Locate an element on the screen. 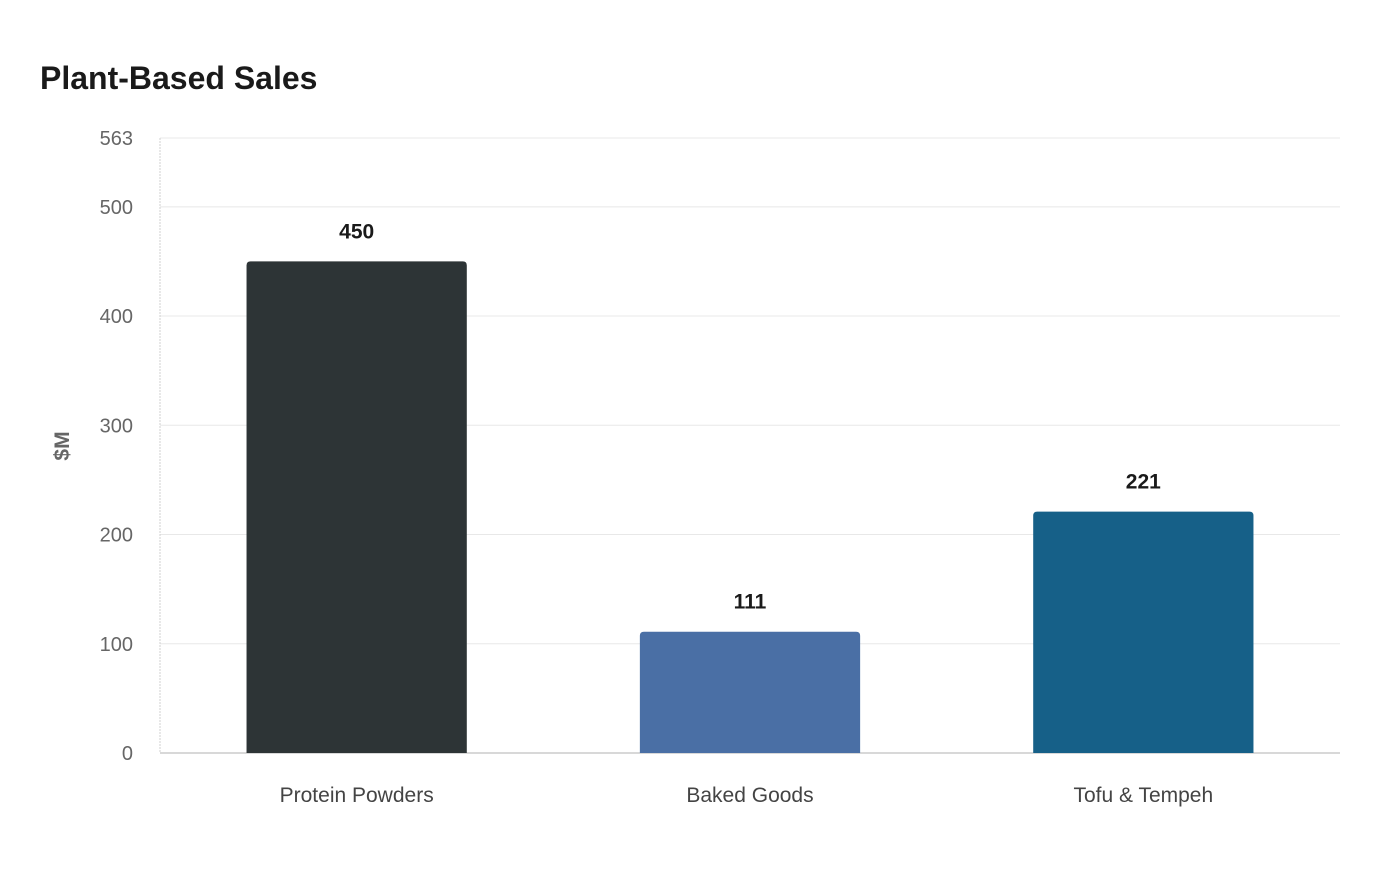  x-tick-label: Tofu & Tempeh is located at coordinates (1143, 795).